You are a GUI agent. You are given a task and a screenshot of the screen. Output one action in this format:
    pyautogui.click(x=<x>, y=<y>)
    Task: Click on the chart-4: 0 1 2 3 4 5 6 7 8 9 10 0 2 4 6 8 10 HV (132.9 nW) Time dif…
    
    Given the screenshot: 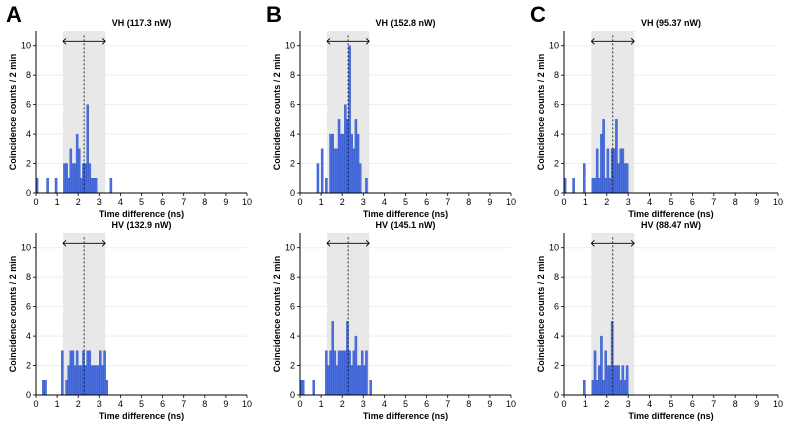 What is the action you would take?
    pyautogui.click(x=130, y=320)
    